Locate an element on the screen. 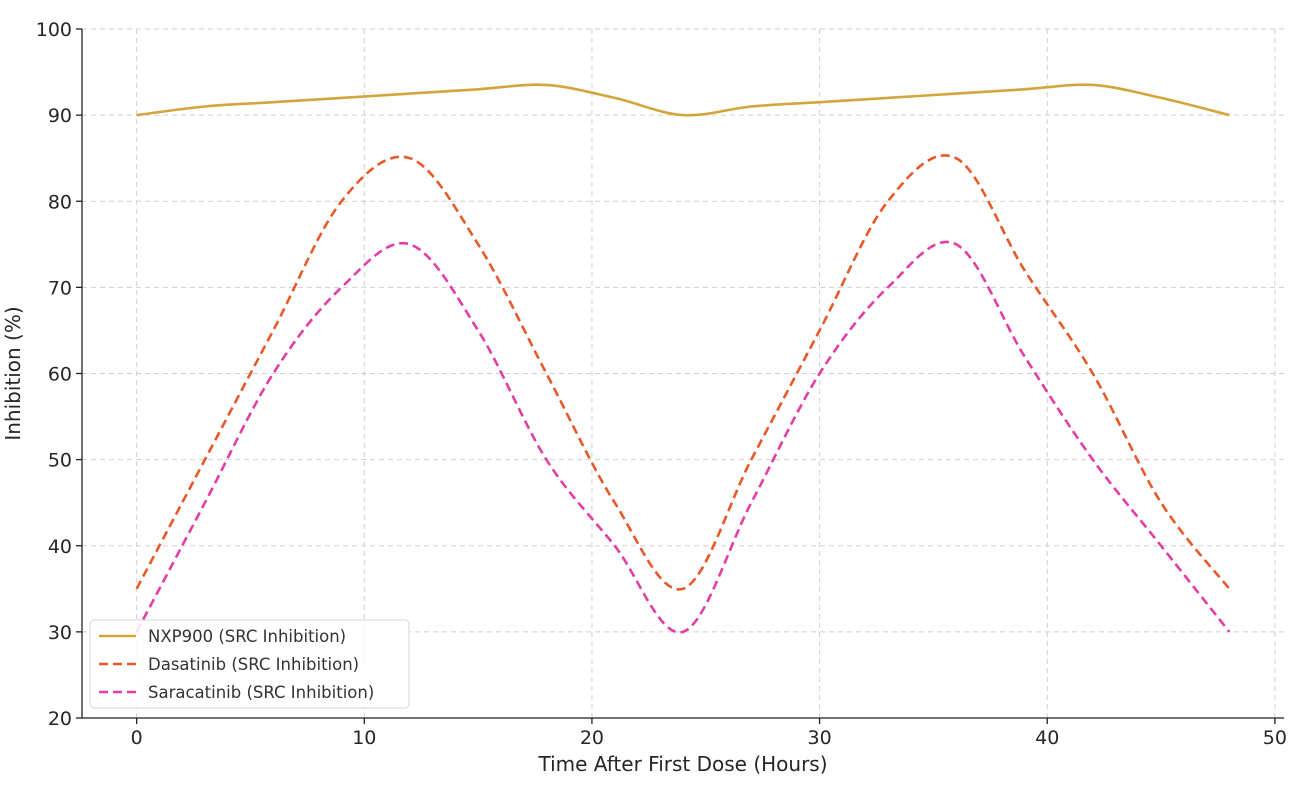  y-tick-label: 70 is located at coordinates (60, 288).